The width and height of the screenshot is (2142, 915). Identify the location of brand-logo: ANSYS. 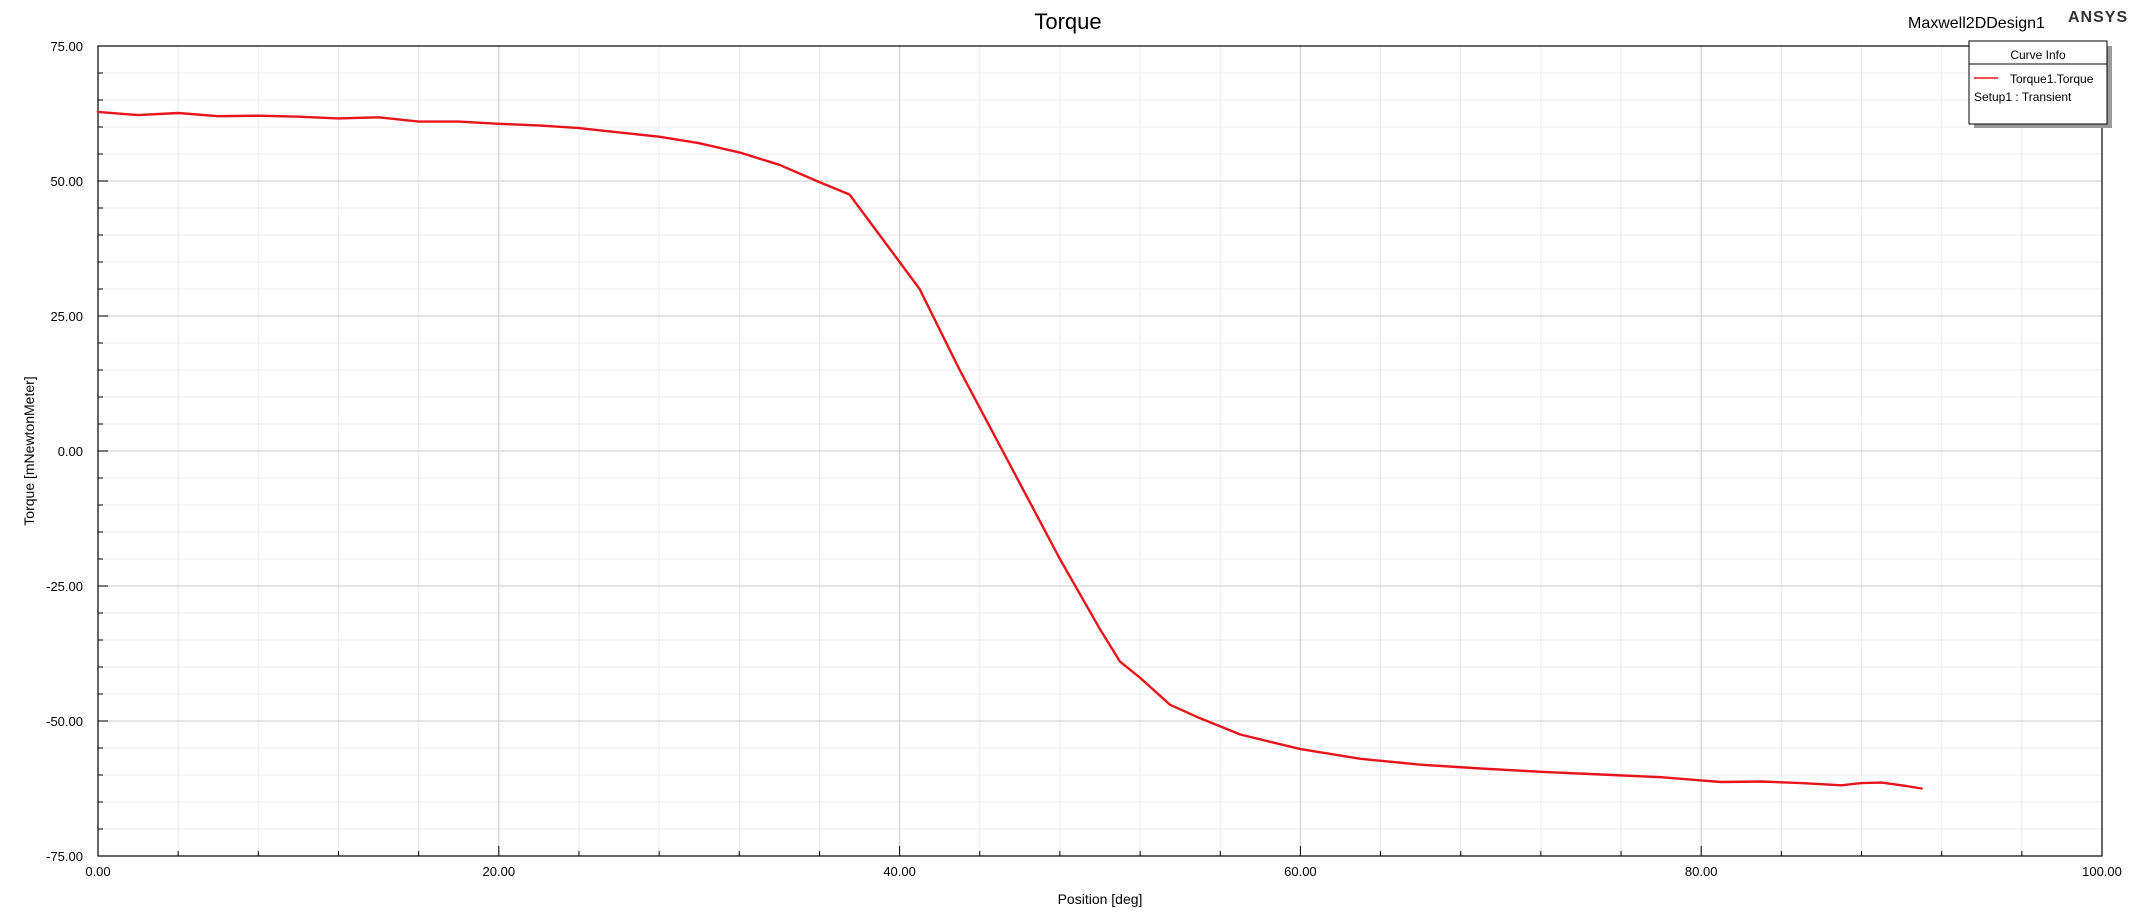
(2098, 17).